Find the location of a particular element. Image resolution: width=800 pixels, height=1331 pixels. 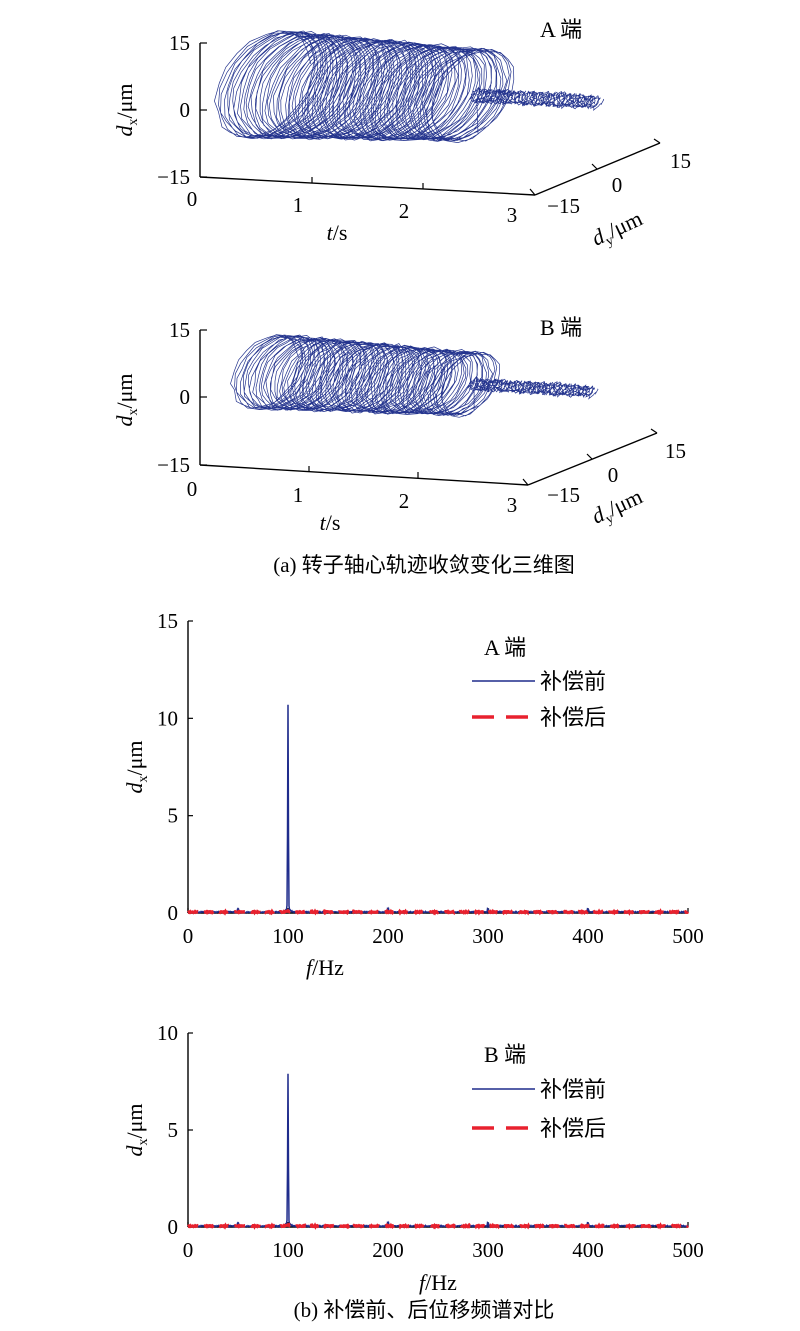

dy-axis-a is located at coordinates (597, 169).